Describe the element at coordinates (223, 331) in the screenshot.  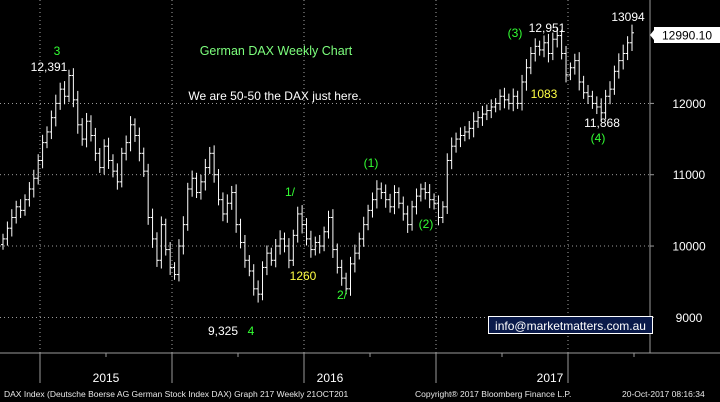
I see `annotation-9325: 9,325` at that location.